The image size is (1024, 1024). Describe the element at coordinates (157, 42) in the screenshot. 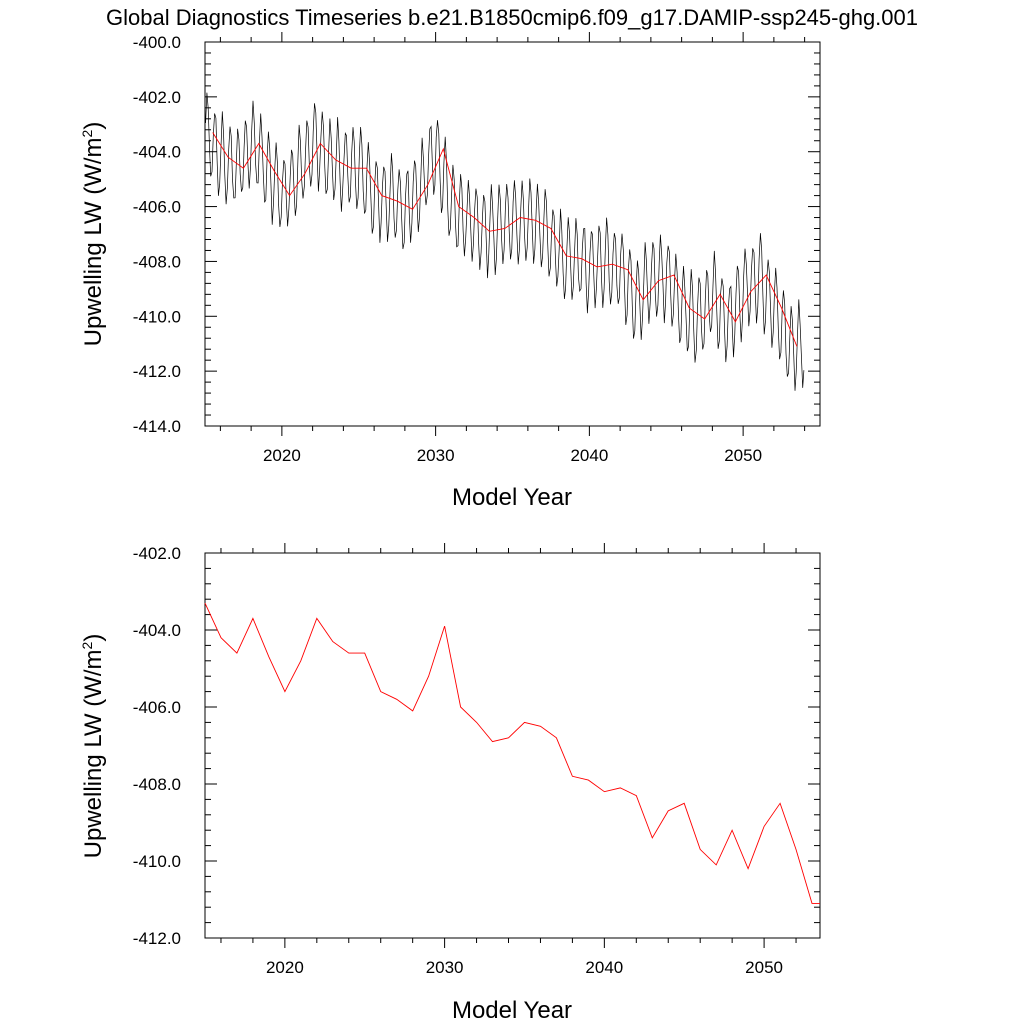

I see `top-y-tick-label: -400.0` at that location.